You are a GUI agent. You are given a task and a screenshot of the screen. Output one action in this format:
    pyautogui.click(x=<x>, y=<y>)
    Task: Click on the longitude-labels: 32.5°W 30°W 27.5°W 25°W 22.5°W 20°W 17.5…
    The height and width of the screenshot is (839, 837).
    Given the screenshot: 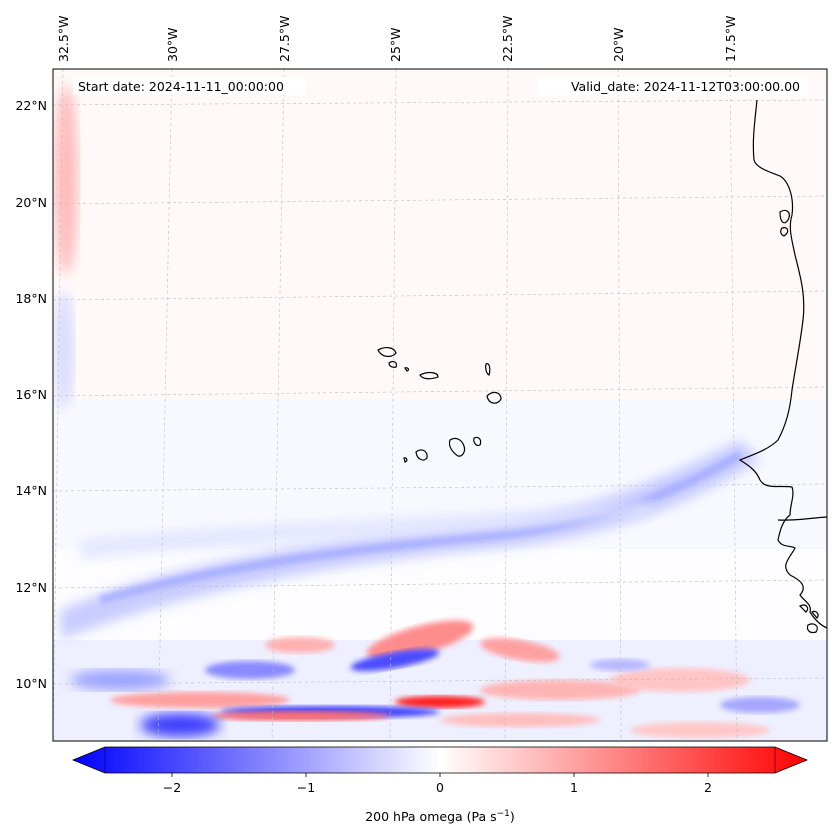 What is the action you would take?
    pyautogui.click(x=397, y=39)
    